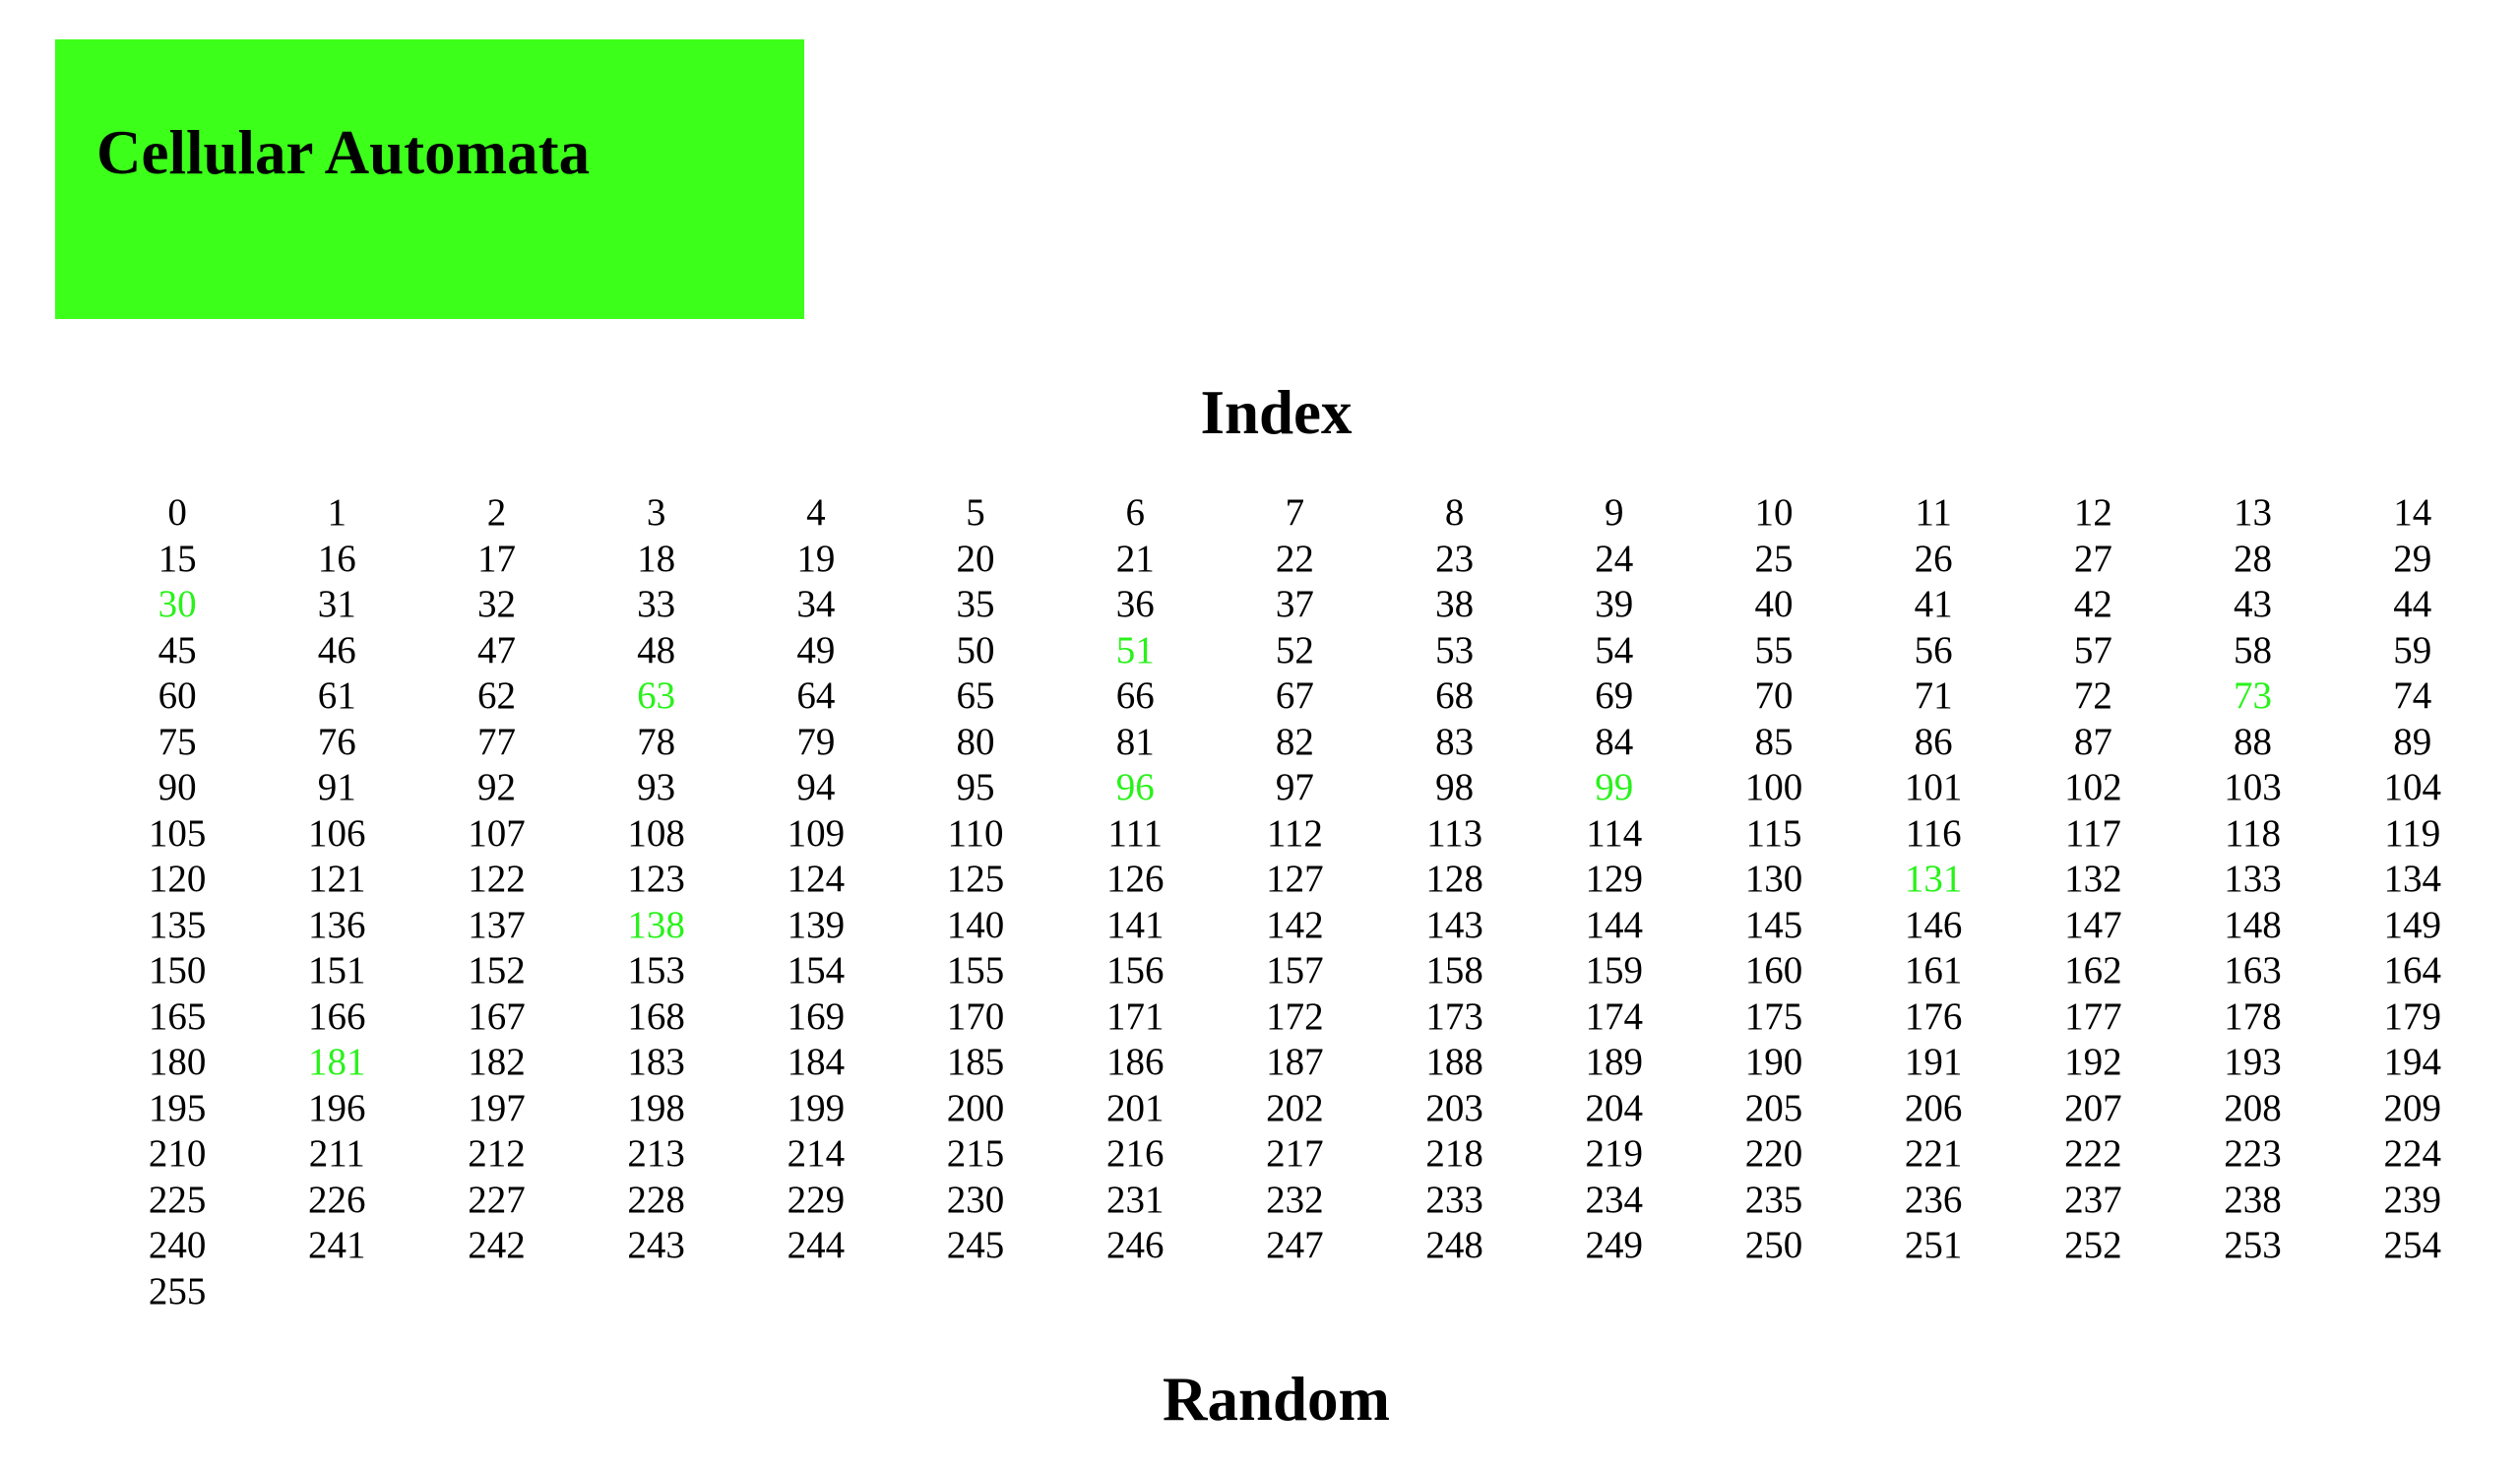 The width and height of the screenshot is (2520, 1473). I want to click on rule-link-233: 233, so click(1454, 1199).